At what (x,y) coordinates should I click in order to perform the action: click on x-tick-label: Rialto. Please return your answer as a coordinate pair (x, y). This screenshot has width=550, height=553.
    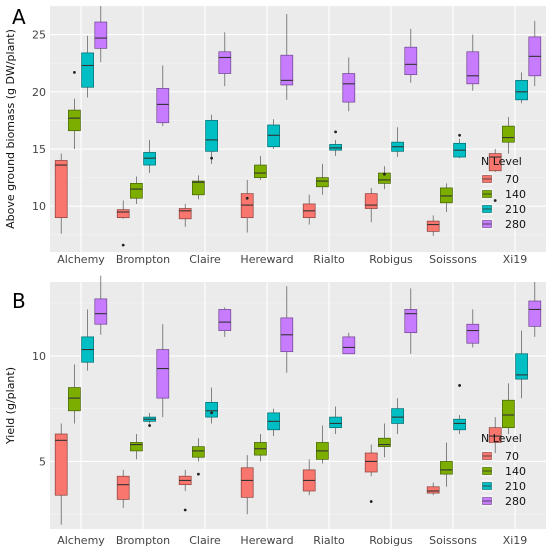
    Looking at the image, I should click on (329, 259).